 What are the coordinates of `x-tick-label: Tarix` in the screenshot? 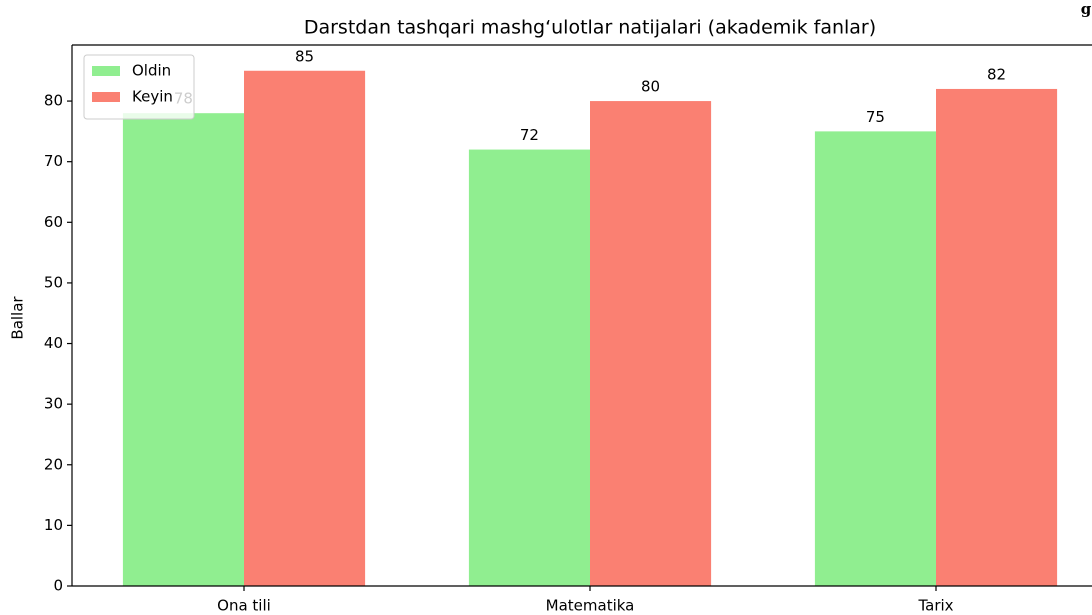 It's located at (935, 606).